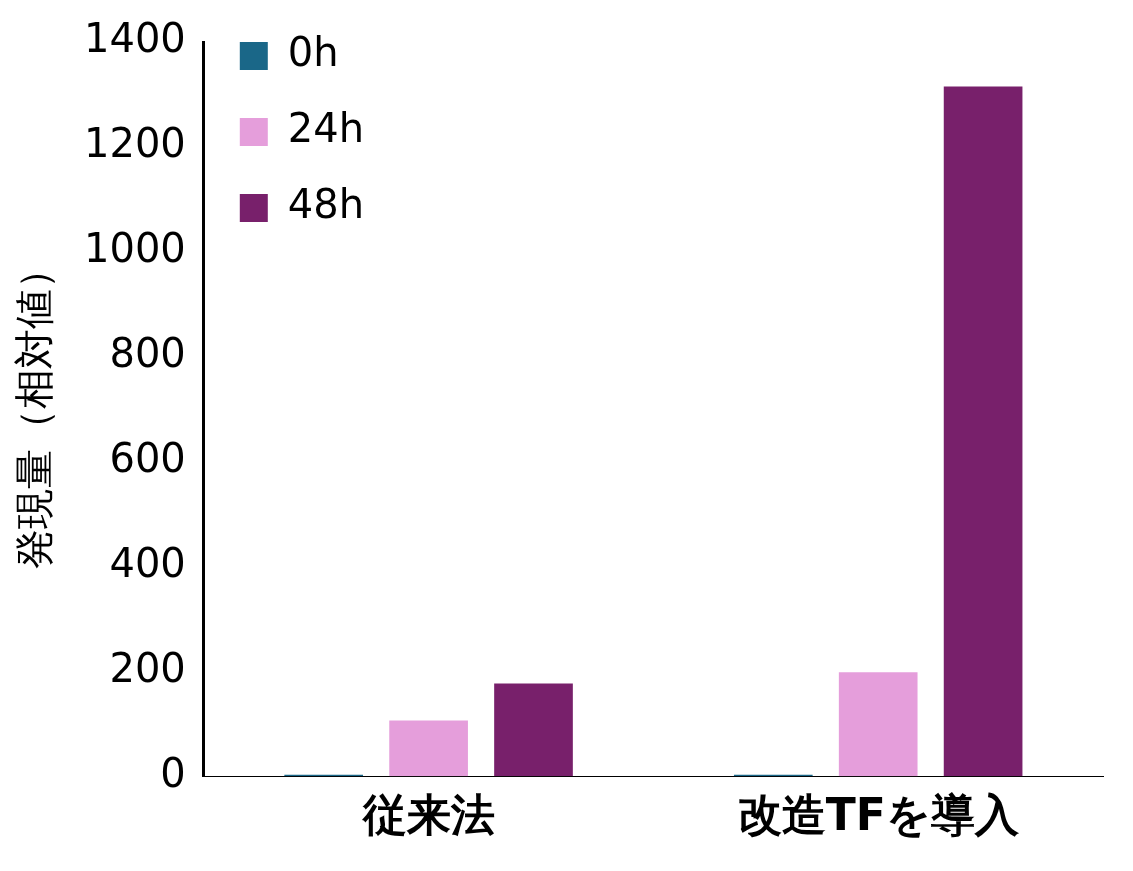  Describe the element at coordinates (135, 38) in the screenshot. I see `y-tick-label: 1400` at that location.